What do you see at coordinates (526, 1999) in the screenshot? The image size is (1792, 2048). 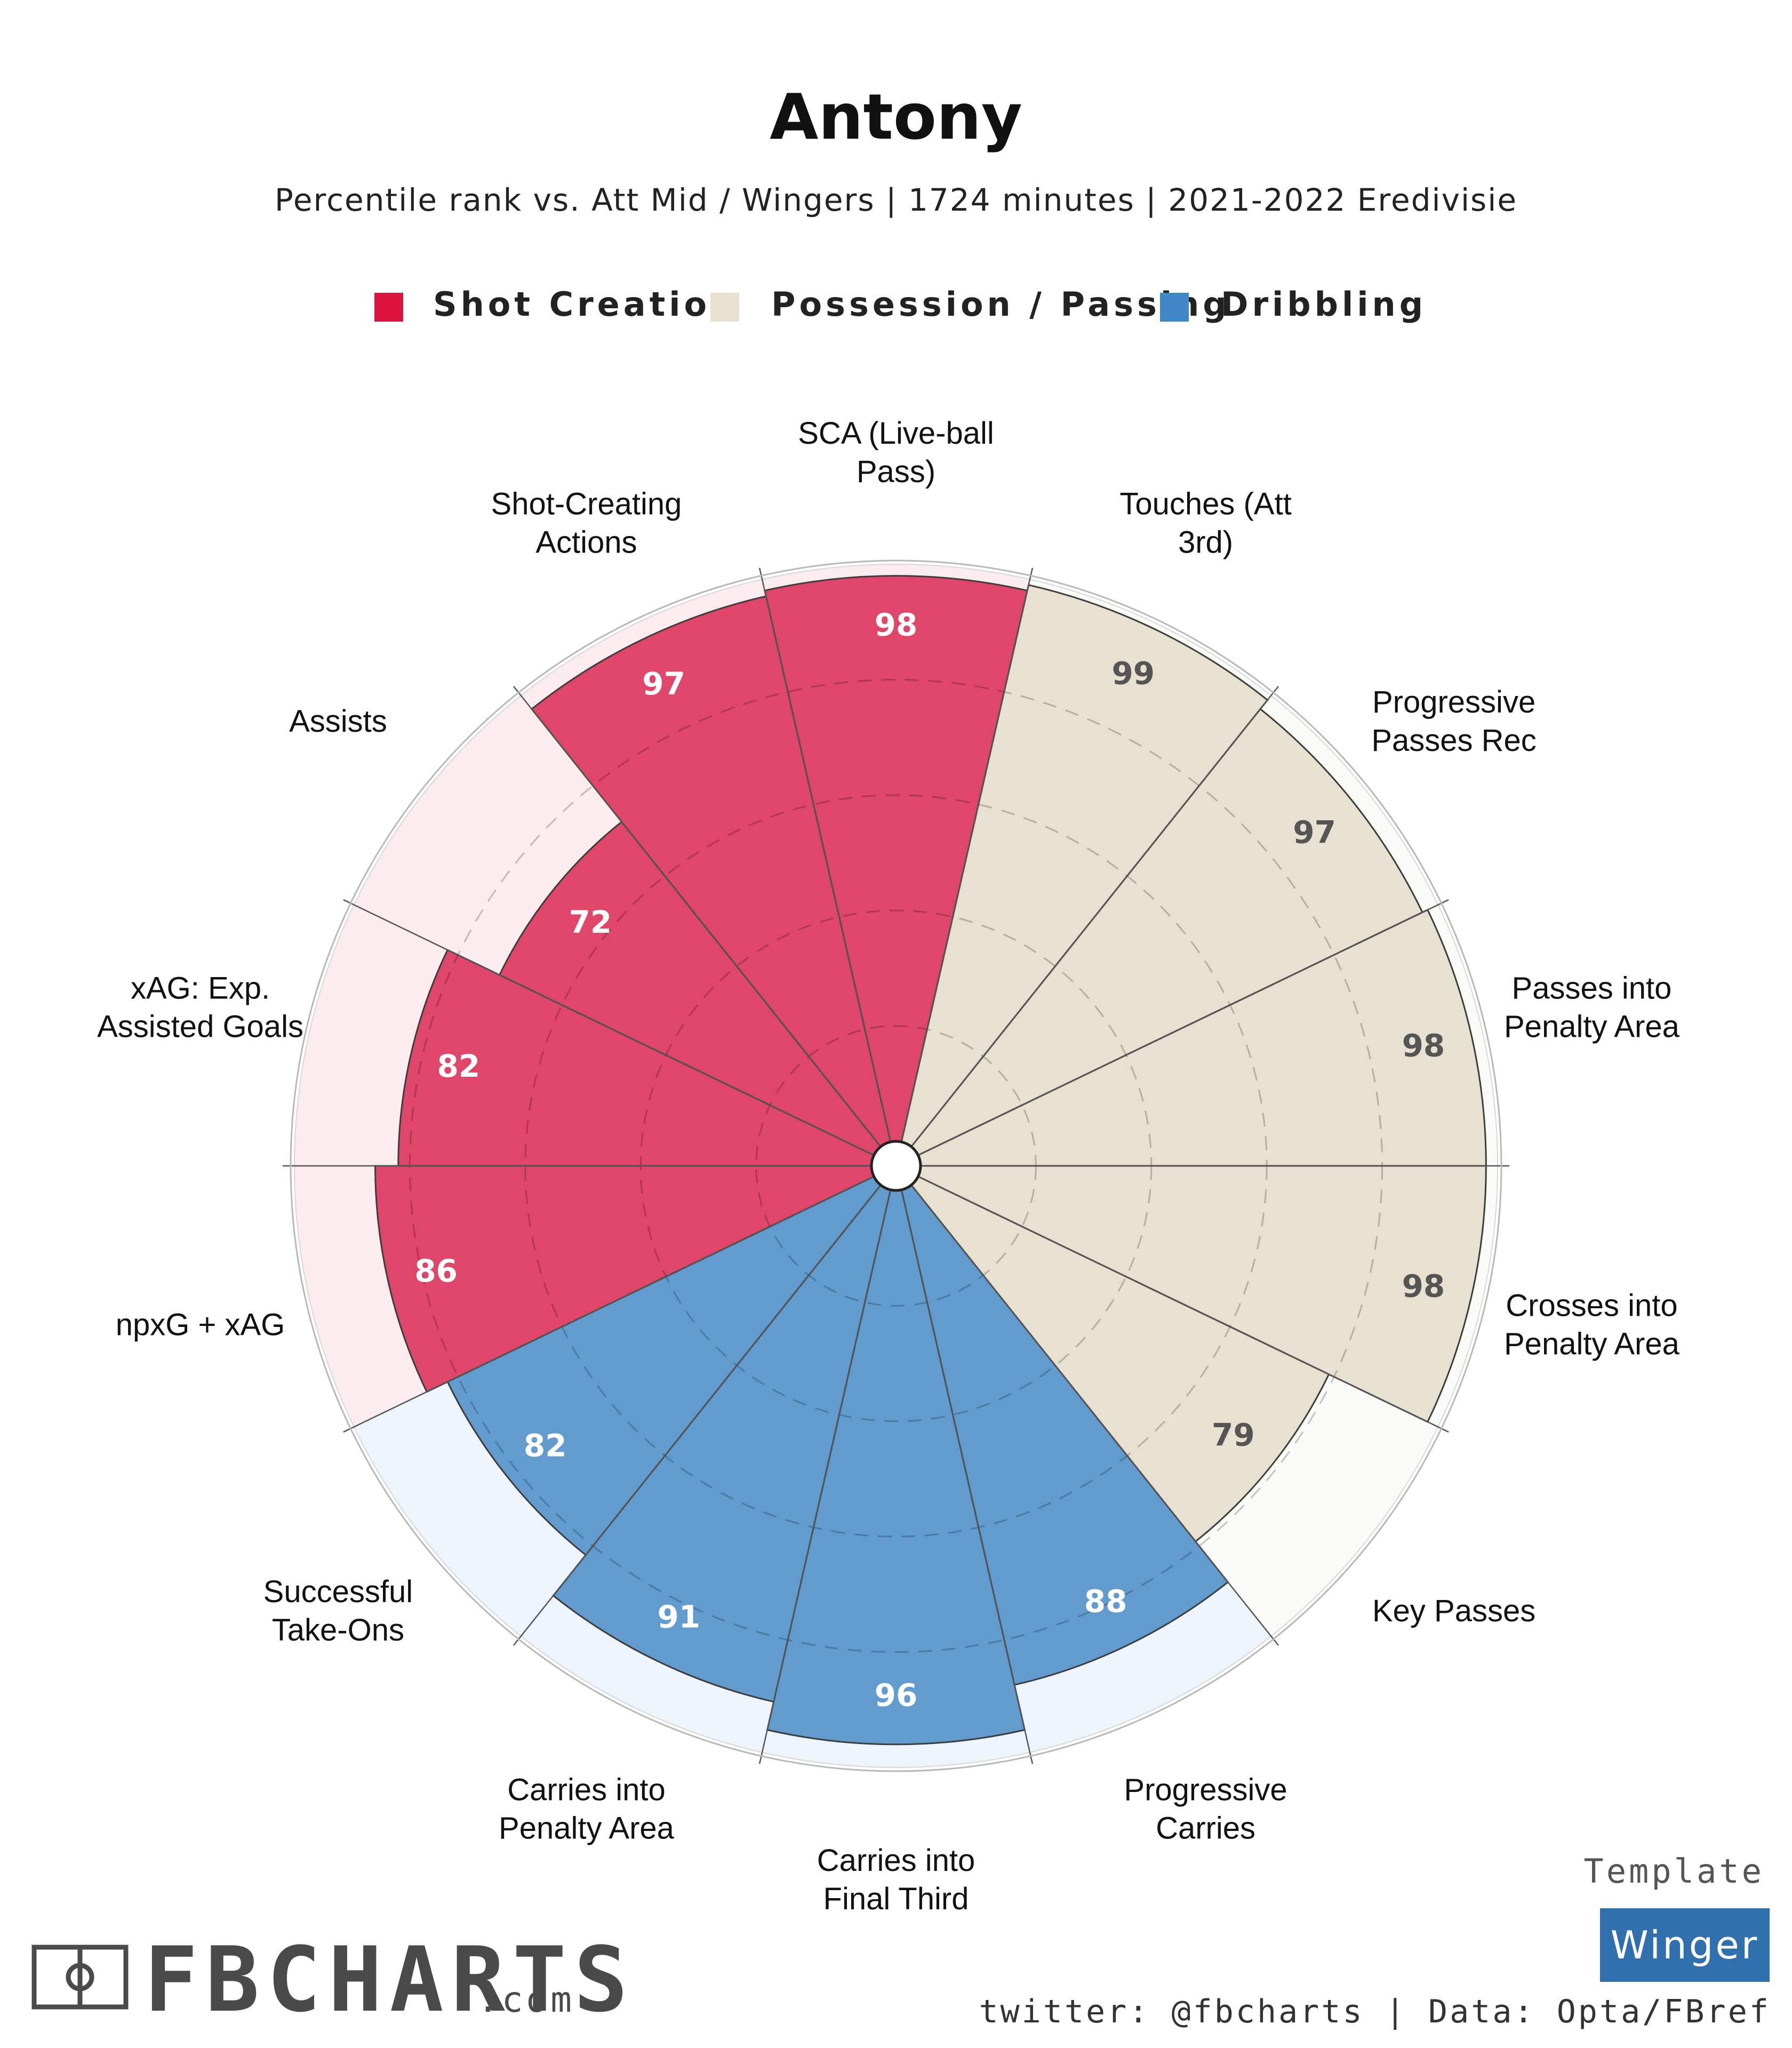 I see `brand-domain: .com` at bounding box center [526, 1999].